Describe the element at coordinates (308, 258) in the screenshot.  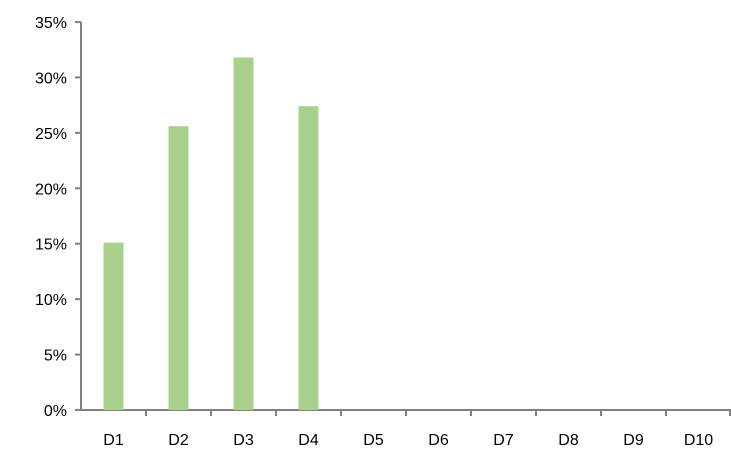
I see `bar-d4` at that location.